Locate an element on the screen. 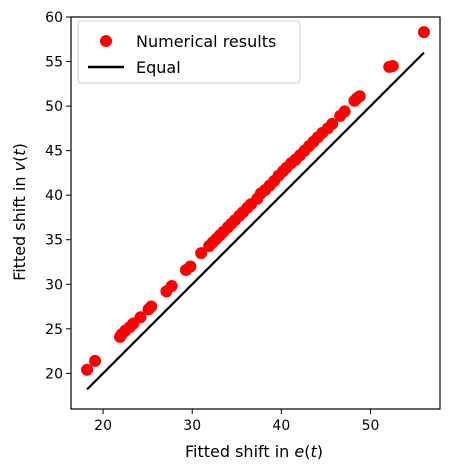  y-tick-label: 45 is located at coordinates (54, 152).